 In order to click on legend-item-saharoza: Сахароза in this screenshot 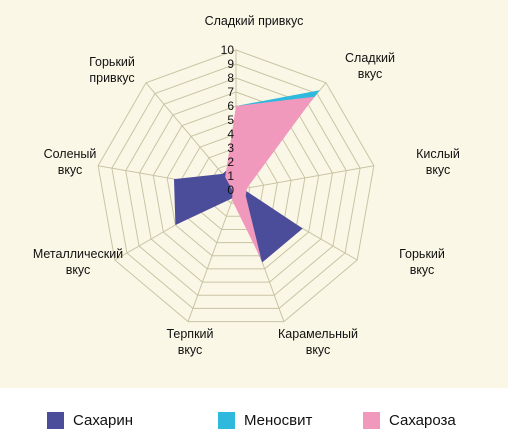, I will do `click(409, 420)`.